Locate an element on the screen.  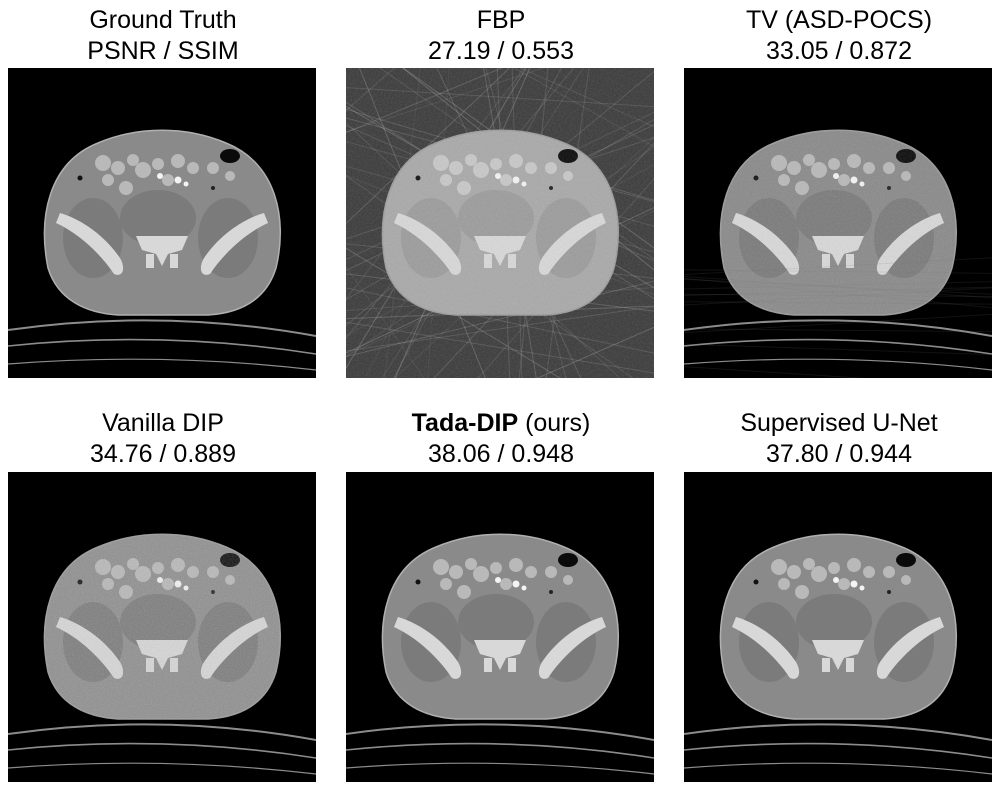
ct-image-ground-truth is located at coordinates (162, 223).